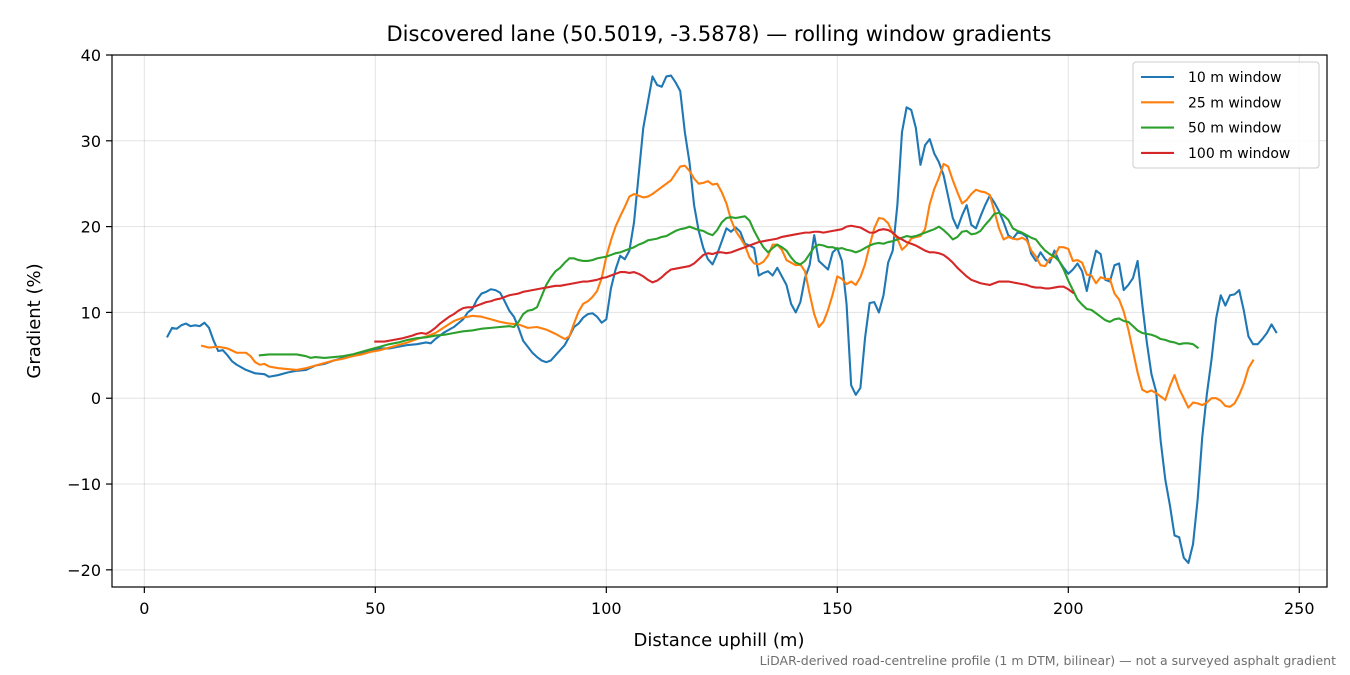 This screenshot has height=675, width=1350. What do you see at coordinates (375, 608) in the screenshot?
I see `x-tick-label: 50` at bounding box center [375, 608].